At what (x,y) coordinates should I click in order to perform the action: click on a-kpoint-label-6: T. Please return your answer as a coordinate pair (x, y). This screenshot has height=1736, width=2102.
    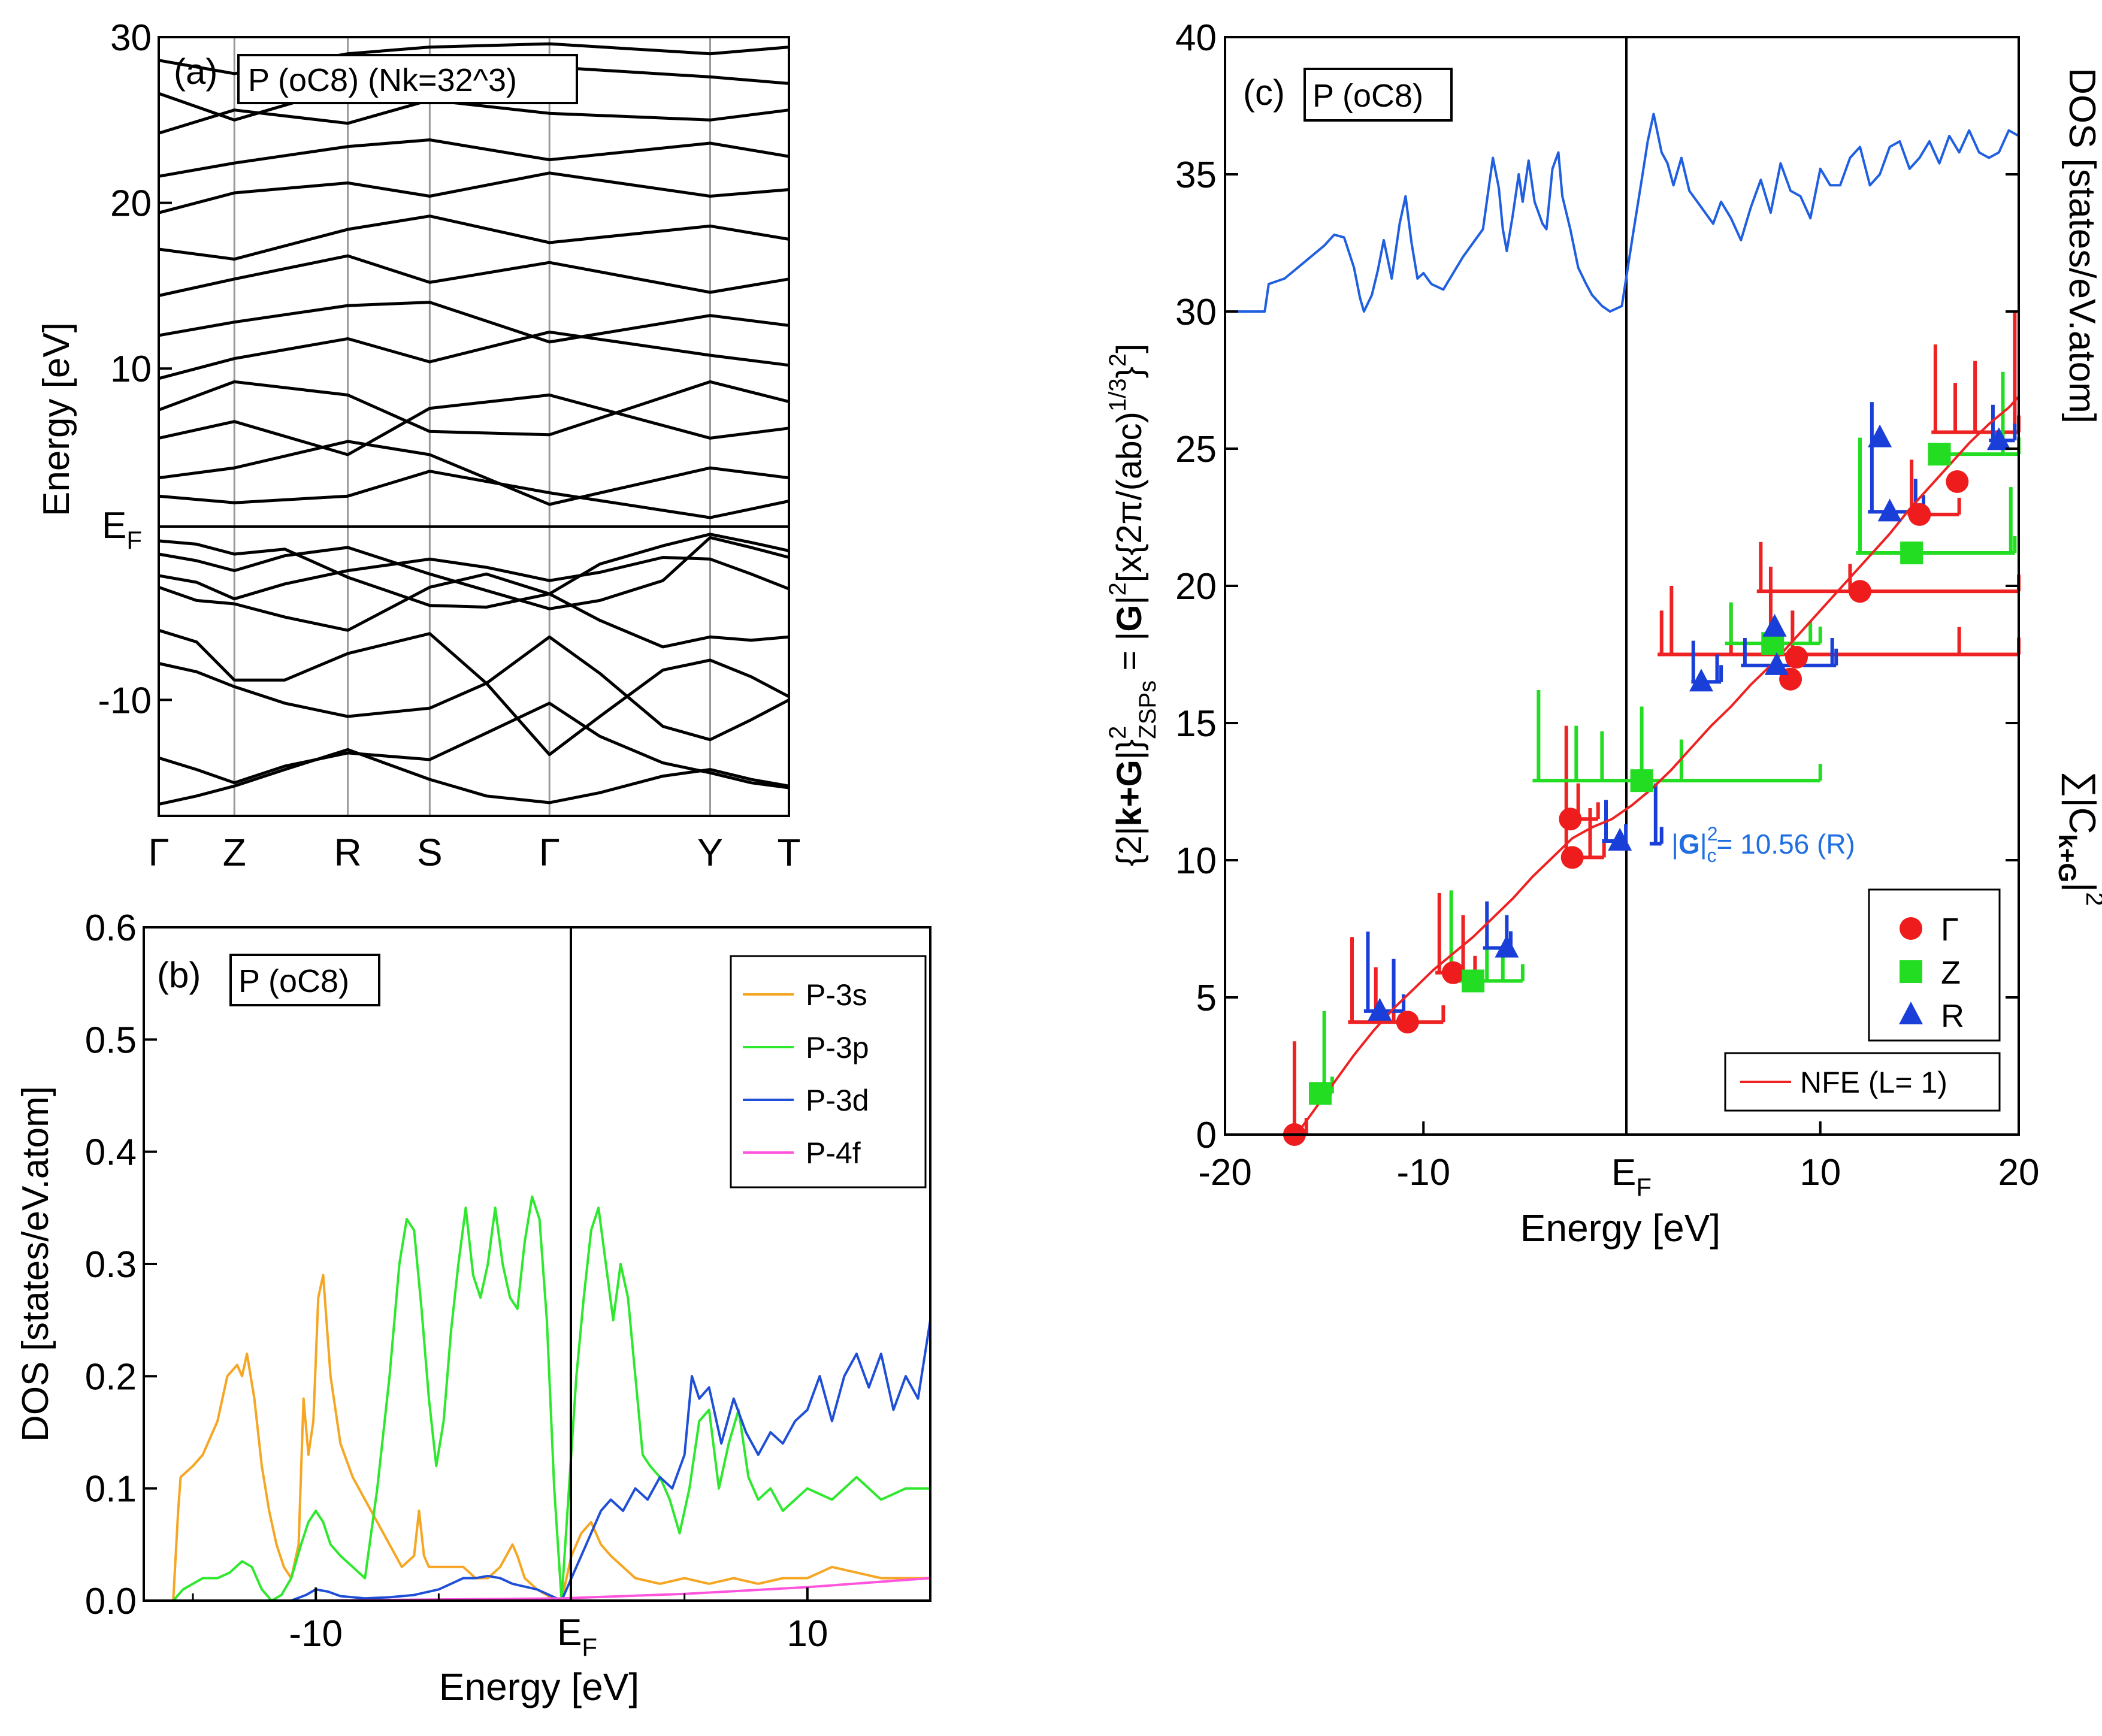
    Looking at the image, I should click on (788, 852).